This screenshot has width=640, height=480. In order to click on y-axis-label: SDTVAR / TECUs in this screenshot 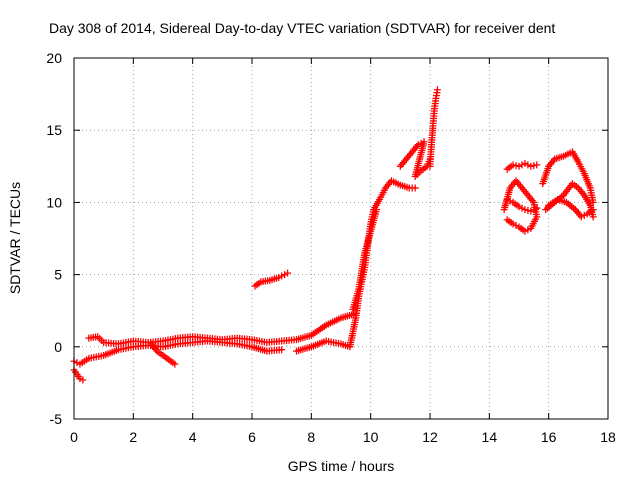, I will do `click(15, 238)`.